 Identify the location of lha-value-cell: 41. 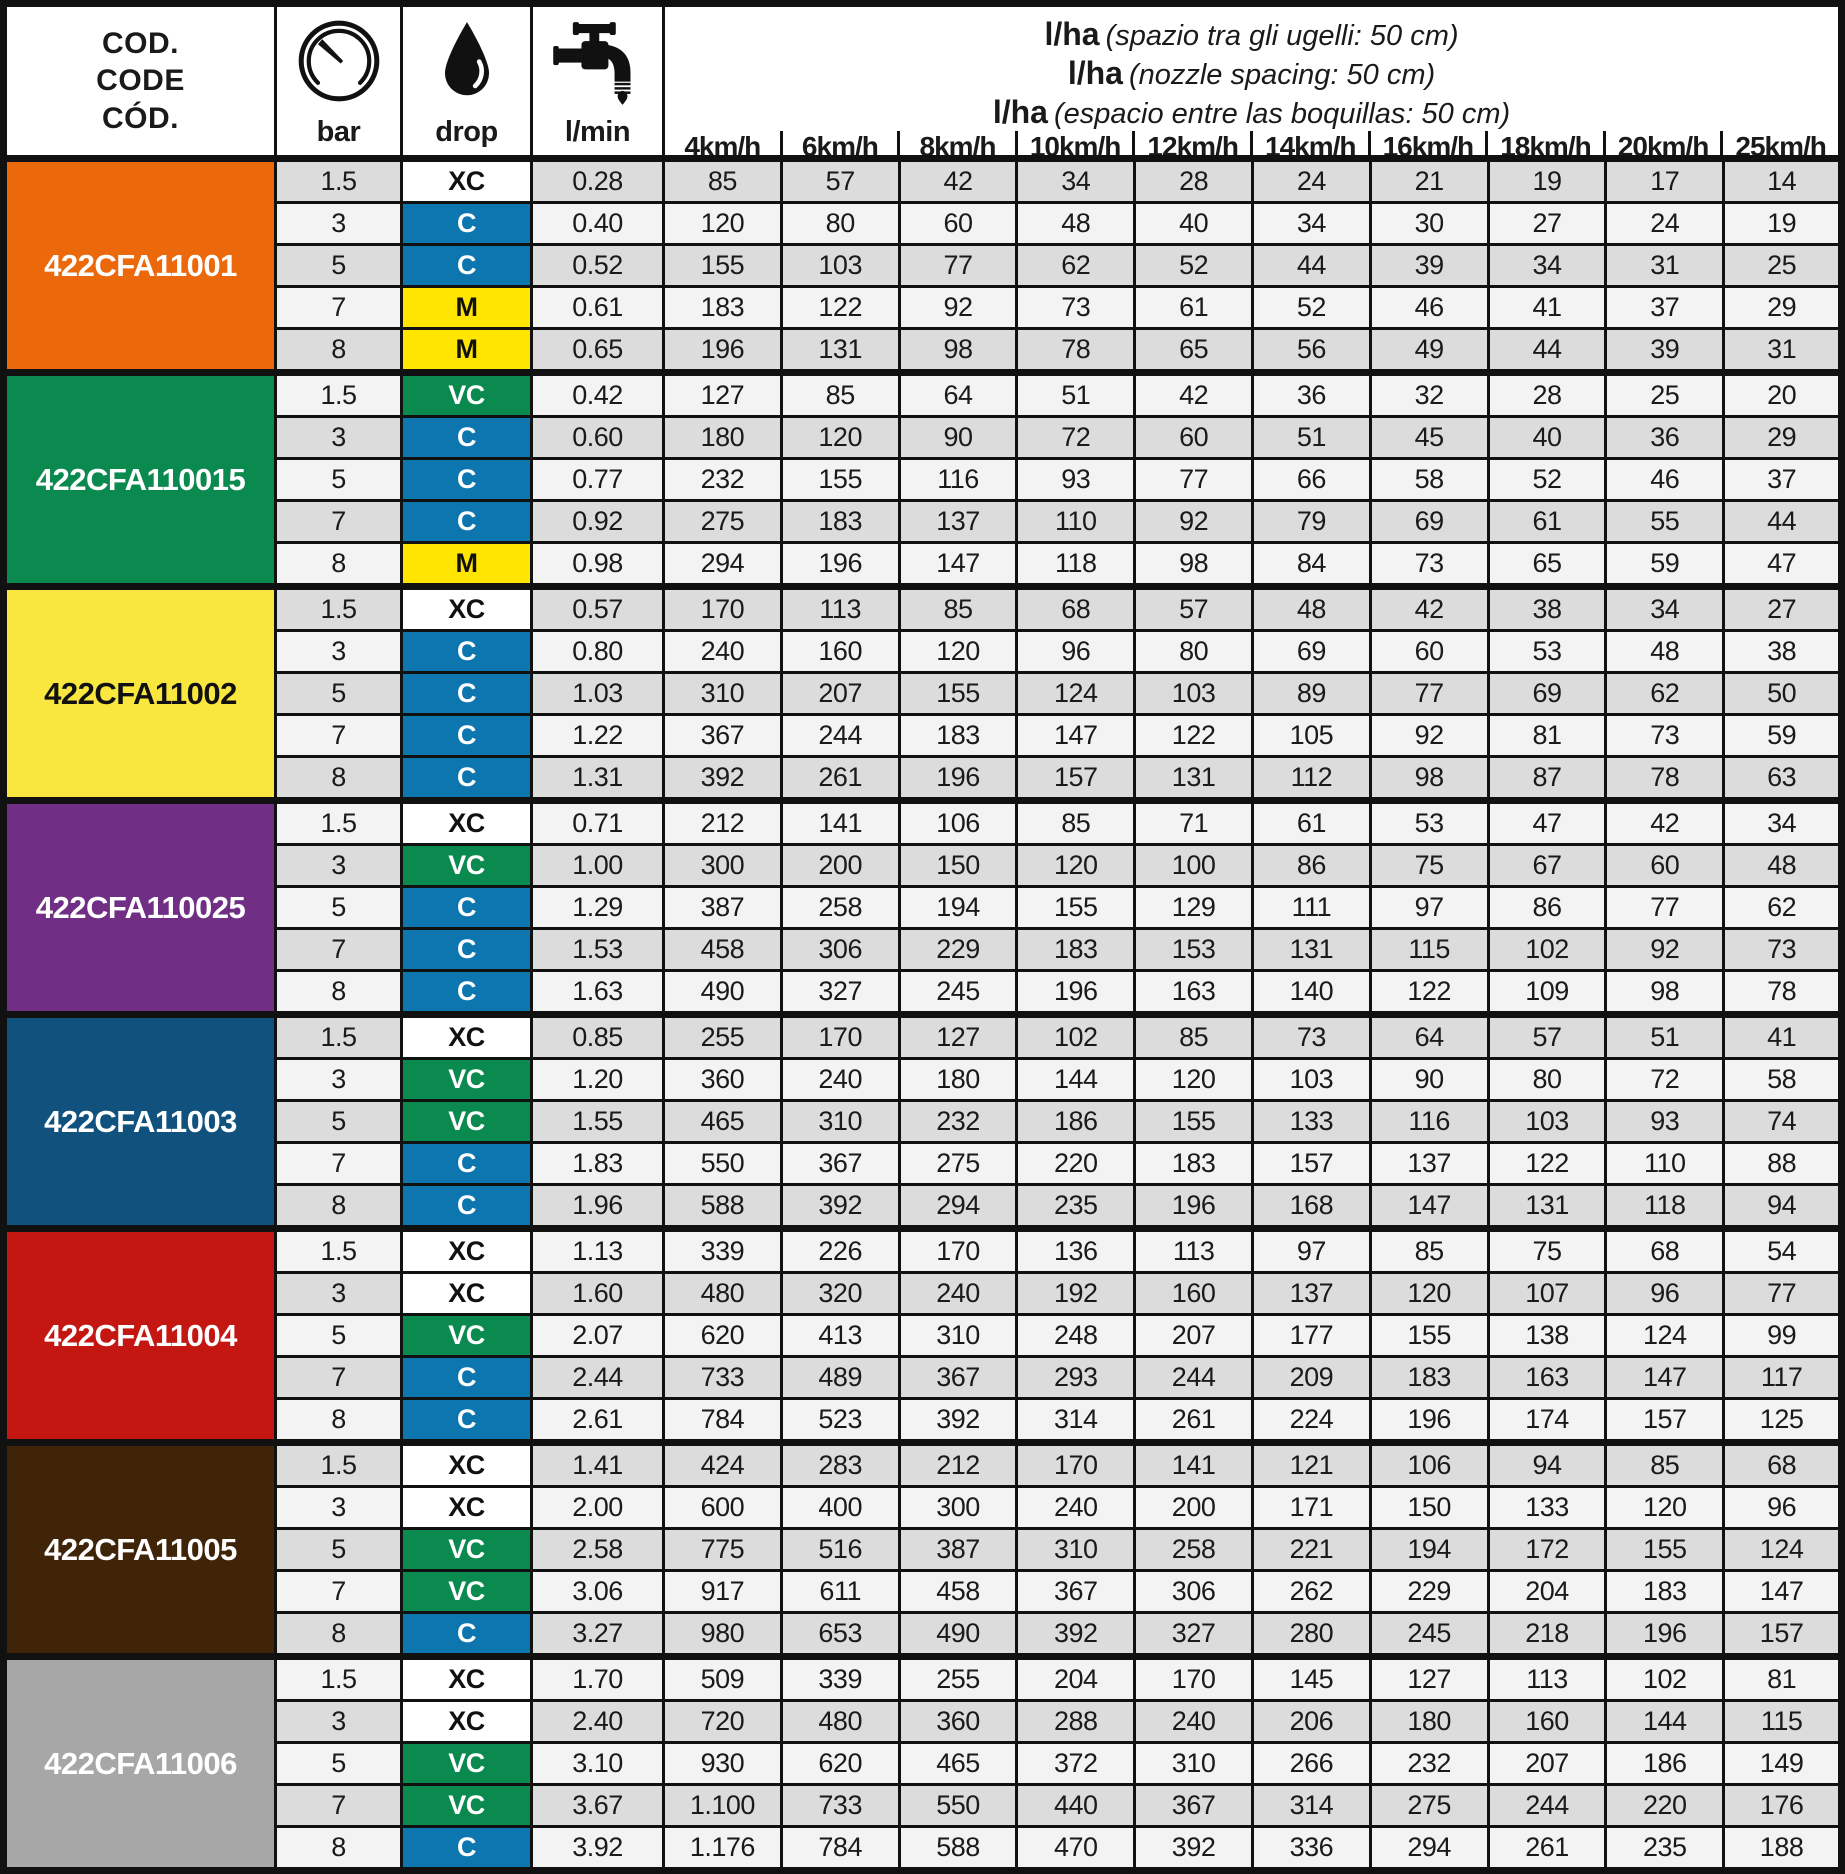
(1547, 307).